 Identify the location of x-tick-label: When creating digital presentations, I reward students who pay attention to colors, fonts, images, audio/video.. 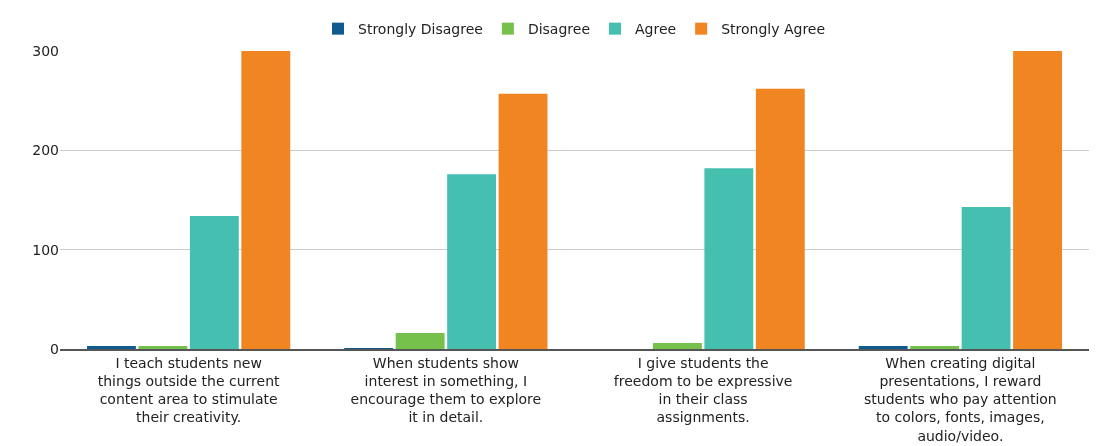
(960, 399).